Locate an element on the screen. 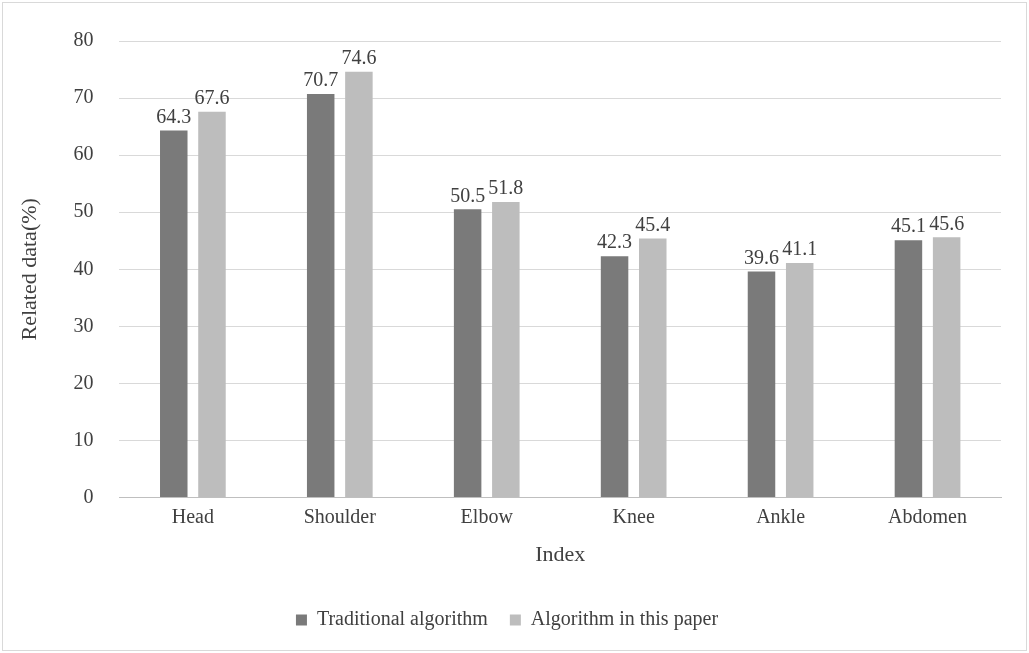  data-label: 45.6 is located at coordinates (947, 222).